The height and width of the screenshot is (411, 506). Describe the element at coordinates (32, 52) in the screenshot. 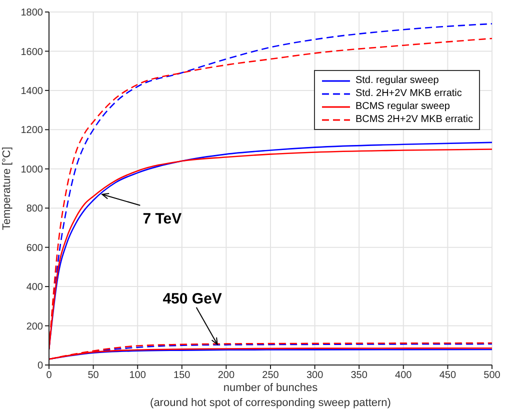

I see `y-tick-label: 1600` at that location.